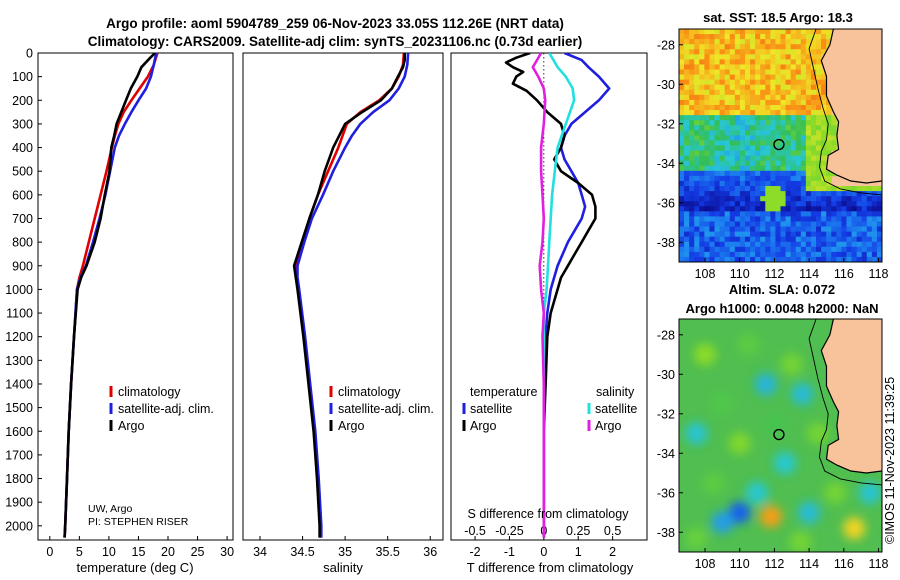 Image resolution: width=900 pixels, height=580 pixels. Describe the element at coordinates (22, 124) in the screenshot. I see `depth-tick-label: 300` at that location.